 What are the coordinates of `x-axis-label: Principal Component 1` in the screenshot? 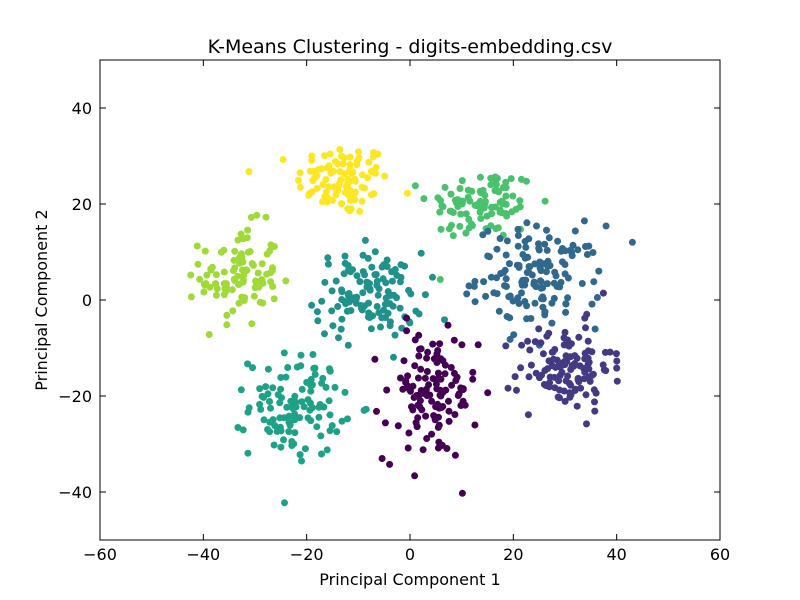 It's located at (409, 579).